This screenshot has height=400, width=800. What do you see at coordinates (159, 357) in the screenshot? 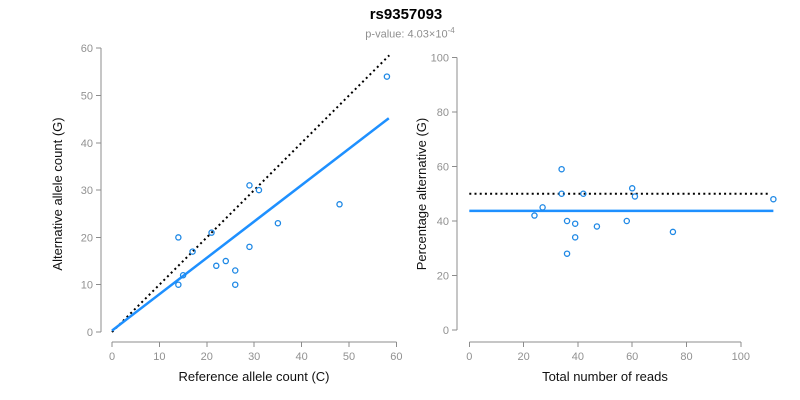
I see `x-tick-label: 10` at bounding box center [159, 357].